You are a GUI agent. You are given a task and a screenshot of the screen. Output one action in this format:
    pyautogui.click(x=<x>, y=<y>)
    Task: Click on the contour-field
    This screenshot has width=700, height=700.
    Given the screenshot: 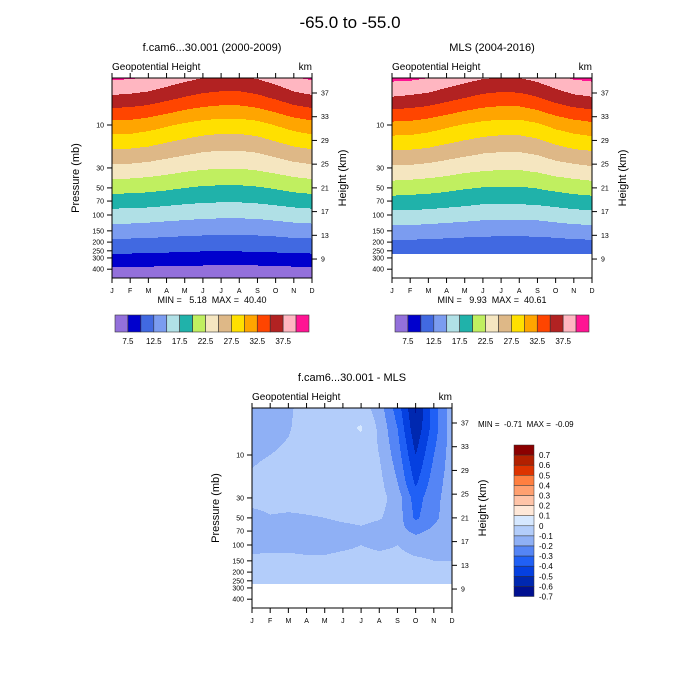 What is the action you would take?
    pyautogui.click(x=352, y=508)
    